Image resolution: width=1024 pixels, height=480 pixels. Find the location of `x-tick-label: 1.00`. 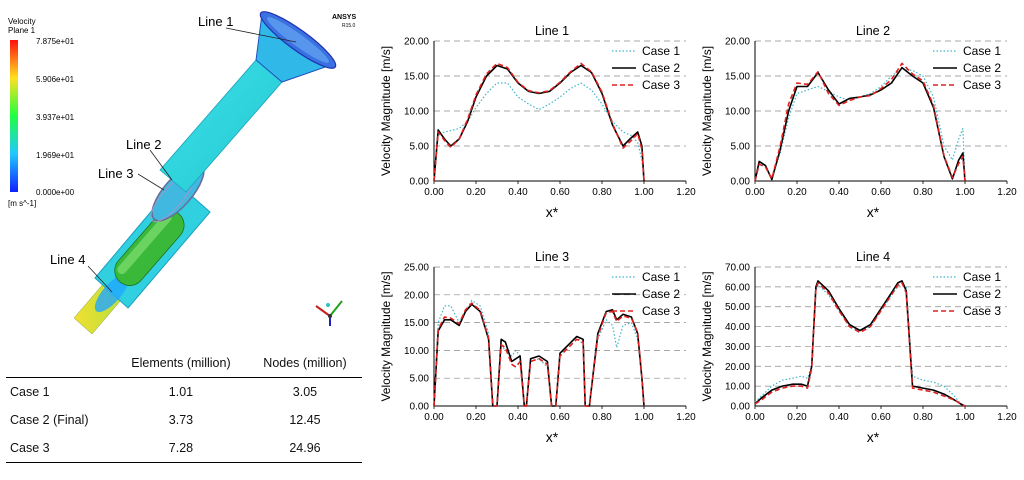

x-tick-label: 1.00 is located at coordinates (644, 192).